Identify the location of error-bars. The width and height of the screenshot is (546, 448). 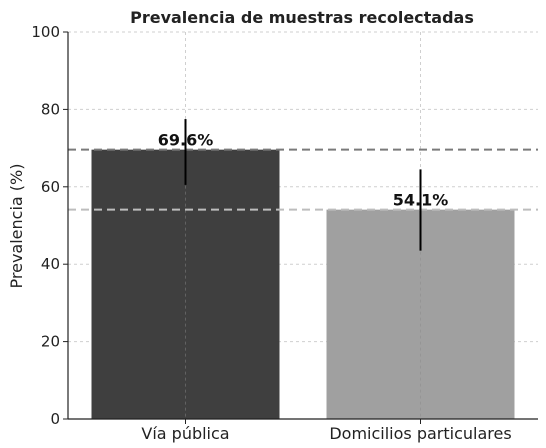
(303, 185).